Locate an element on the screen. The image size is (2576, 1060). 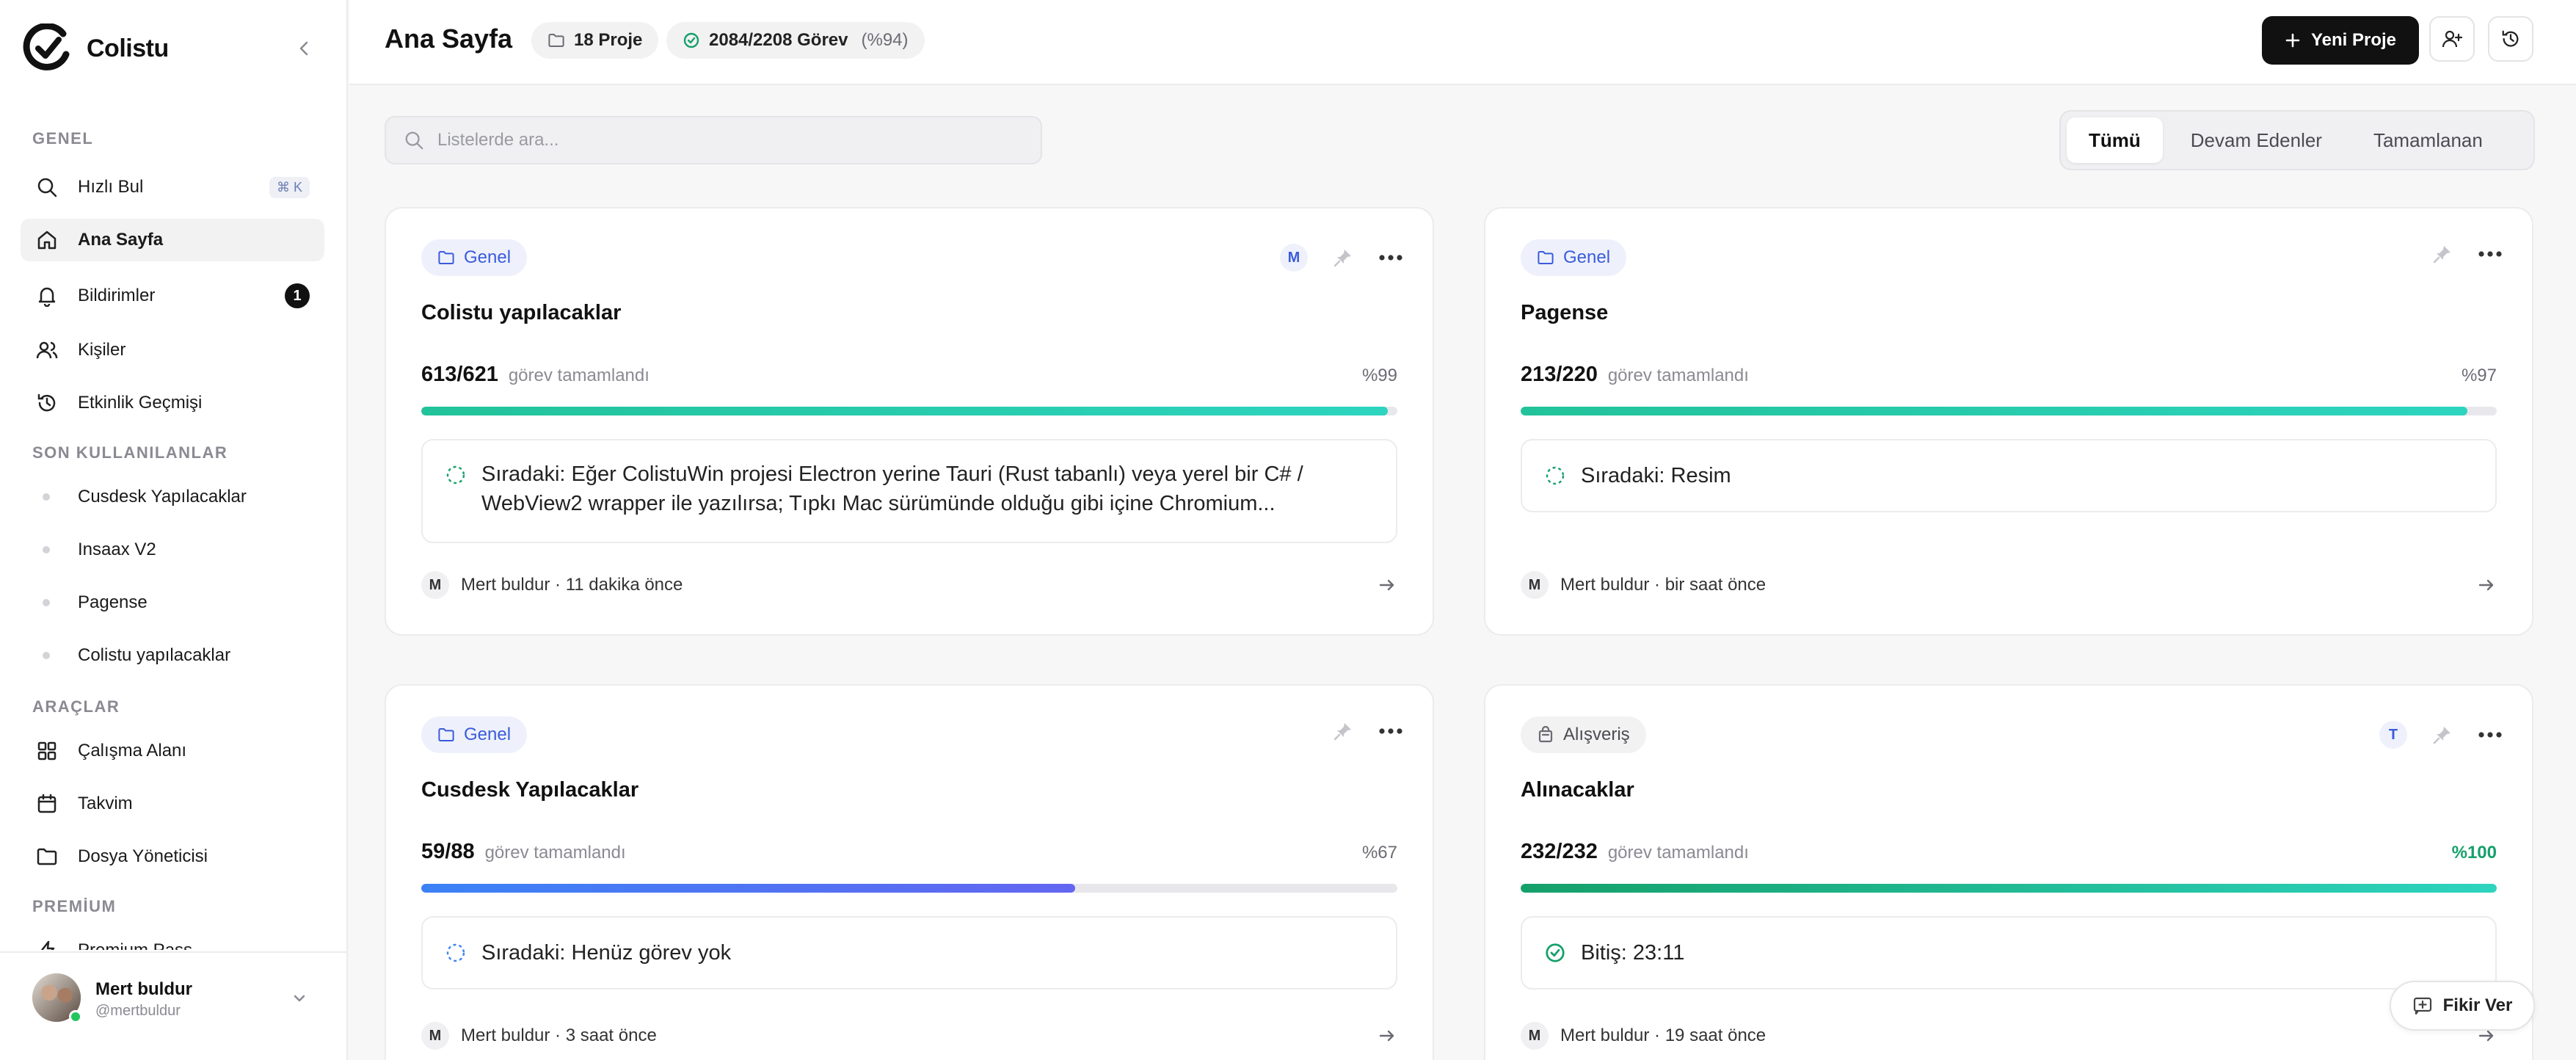
pending-circle-icon is located at coordinates (455, 952).